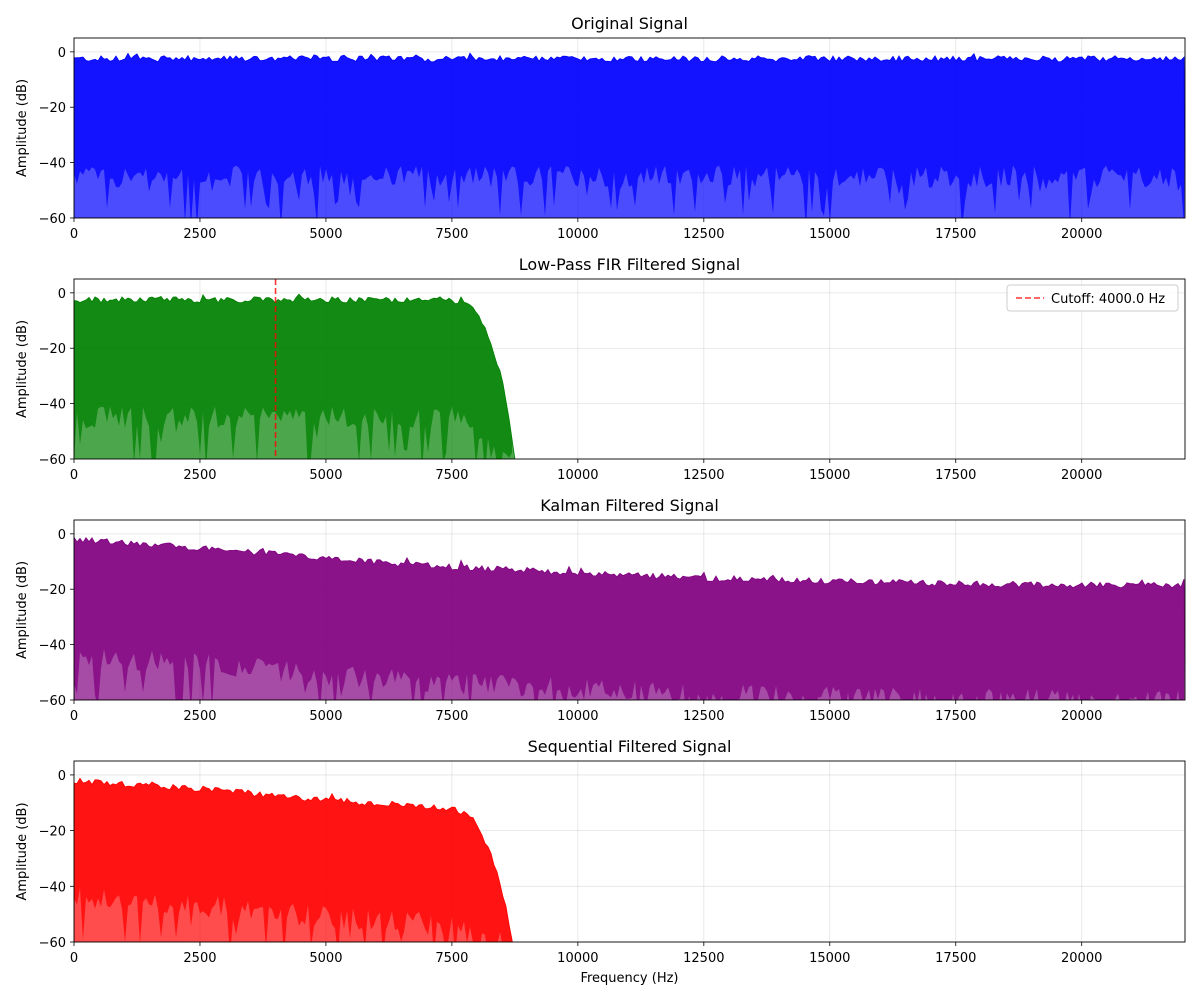  What do you see at coordinates (629, 505) in the screenshot?
I see `chart-title: Kalman Filtered Signal` at bounding box center [629, 505].